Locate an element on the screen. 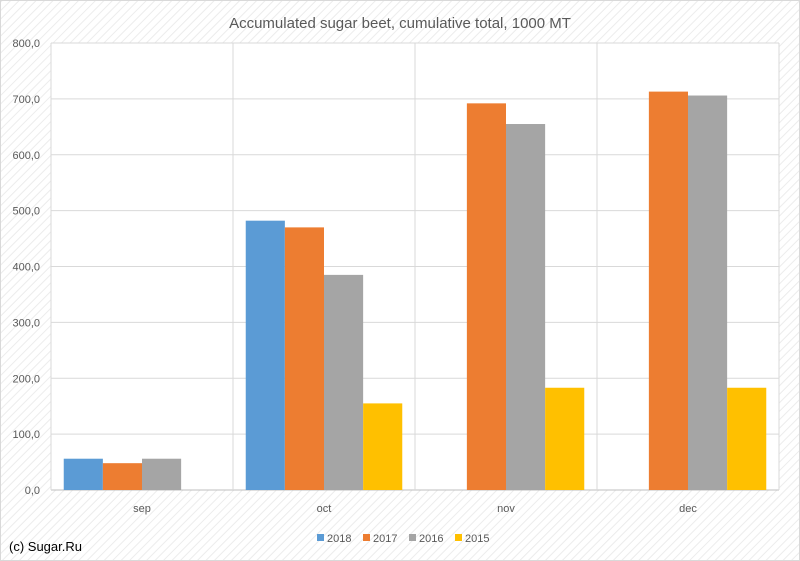 This screenshot has width=800, height=561. y-tick-label: 400,0 is located at coordinates (26, 268).